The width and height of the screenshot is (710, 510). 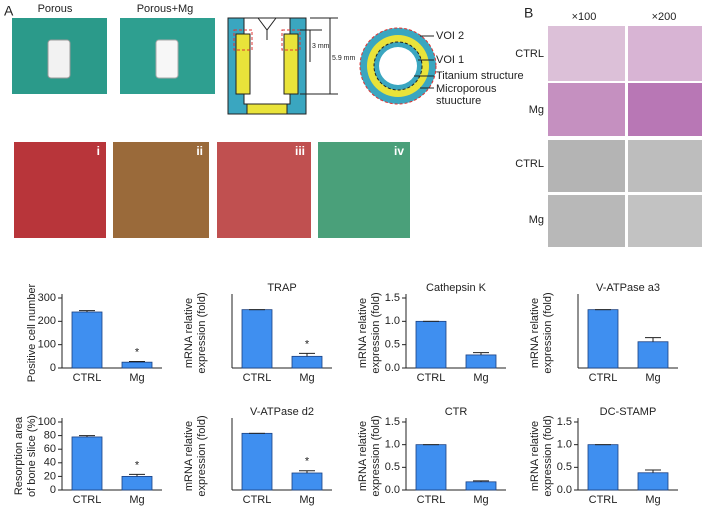 I want to click on dimension-label: 3 mm, so click(x=321, y=46).